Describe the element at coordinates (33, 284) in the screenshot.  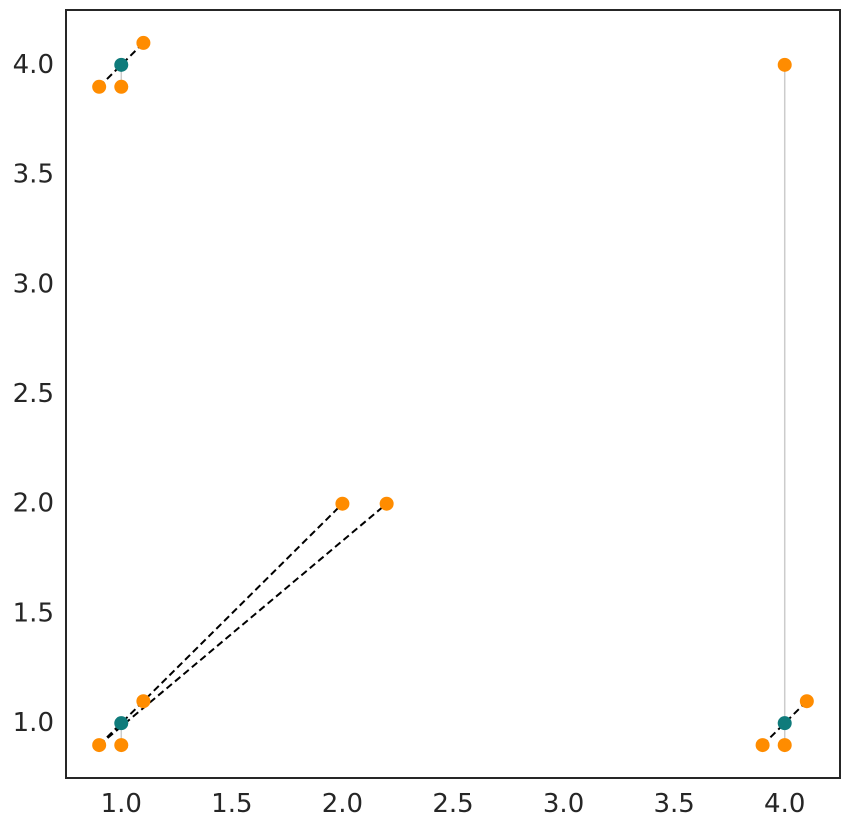
I see `y-tick-label: 3.0` at that location.